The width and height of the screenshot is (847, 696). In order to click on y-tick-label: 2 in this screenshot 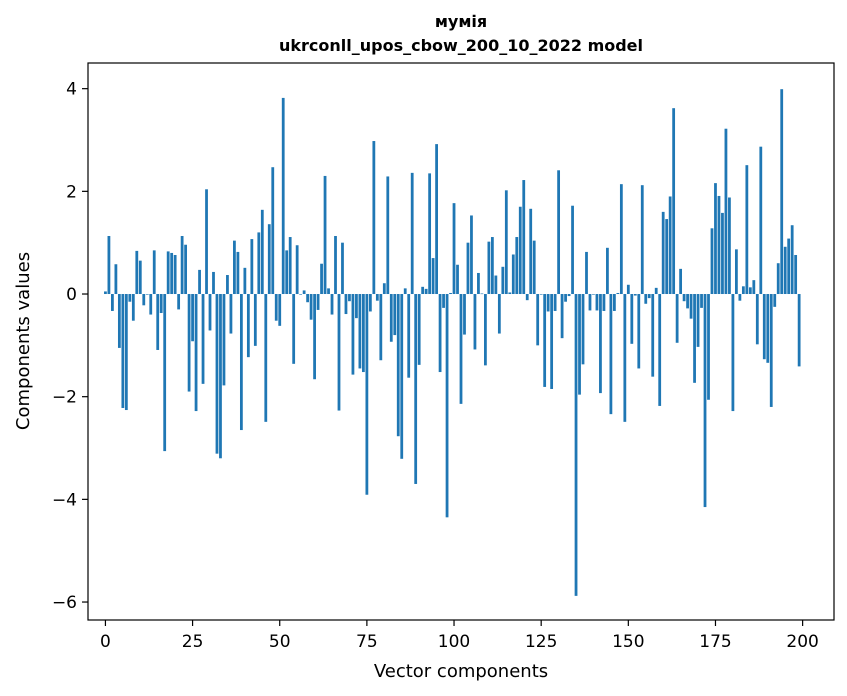, I will do `click(71, 192)`.